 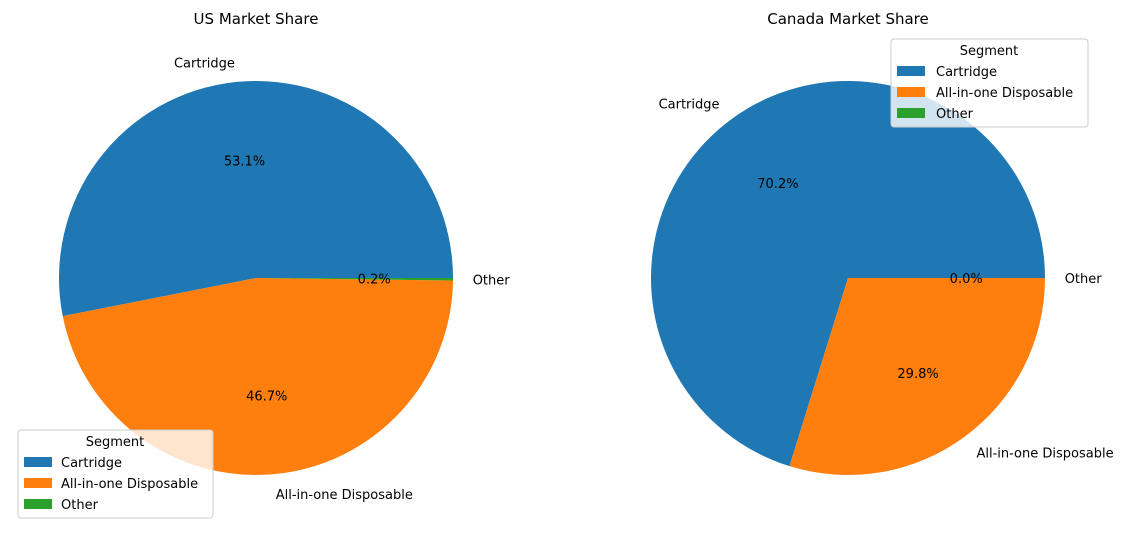 What do you see at coordinates (966, 279) in the screenshot?
I see `slice-percent-label: 0.0%` at bounding box center [966, 279].